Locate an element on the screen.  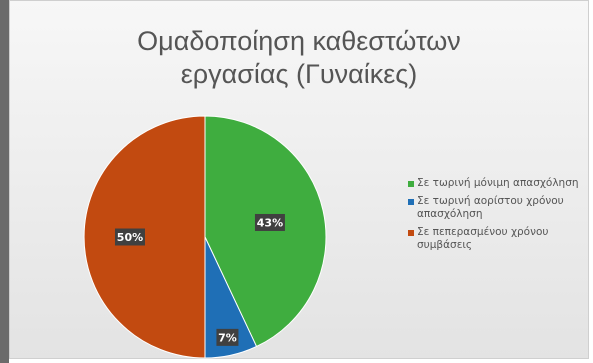
data-label-bg-permanent is located at coordinates (269, 222).